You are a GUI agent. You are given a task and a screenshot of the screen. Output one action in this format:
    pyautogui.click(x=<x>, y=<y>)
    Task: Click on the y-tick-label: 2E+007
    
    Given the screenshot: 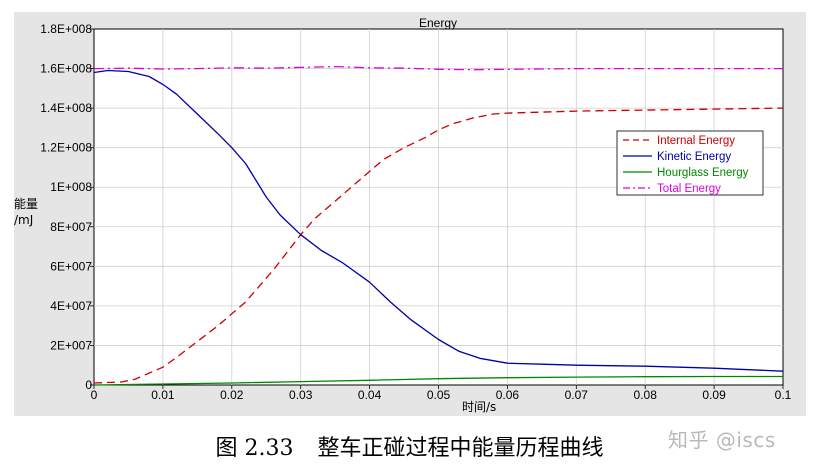 What is the action you would take?
    pyautogui.click(x=71, y=345)
    